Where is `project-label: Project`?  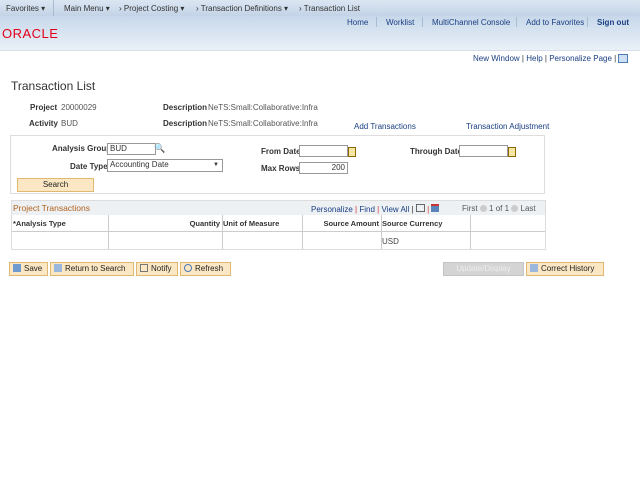
project-label: Project is located at coordinates (44, 107).